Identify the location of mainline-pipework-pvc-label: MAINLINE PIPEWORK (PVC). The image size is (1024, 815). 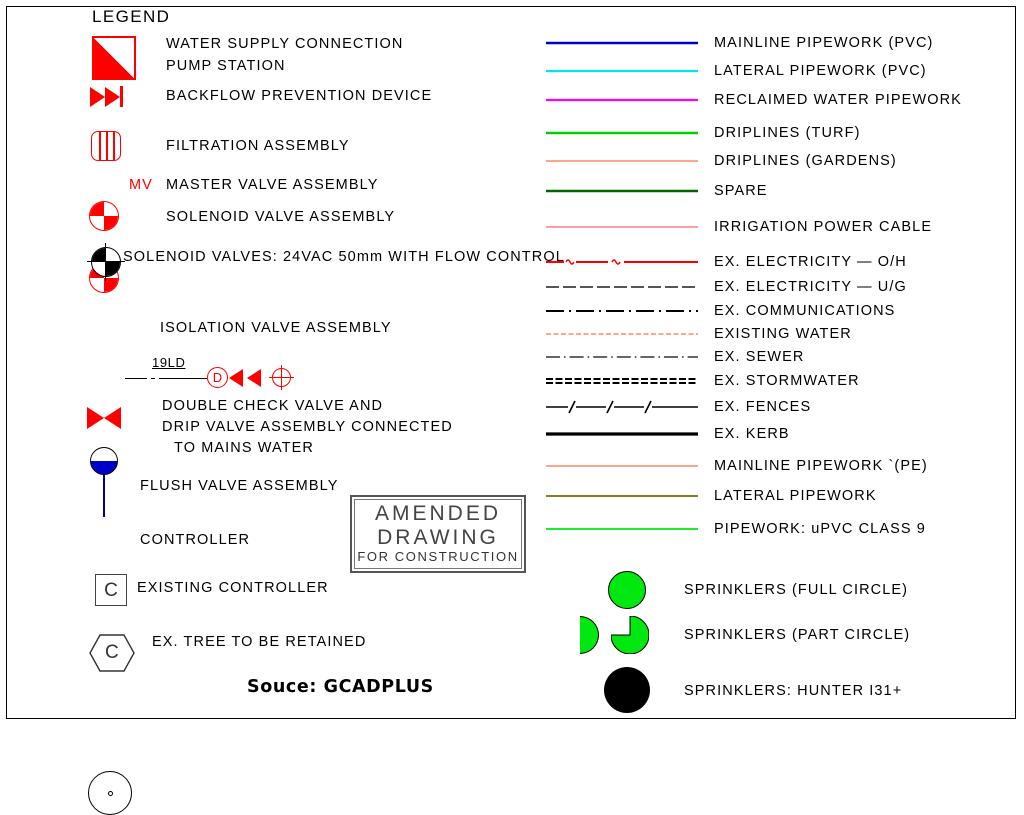
(824, 43).